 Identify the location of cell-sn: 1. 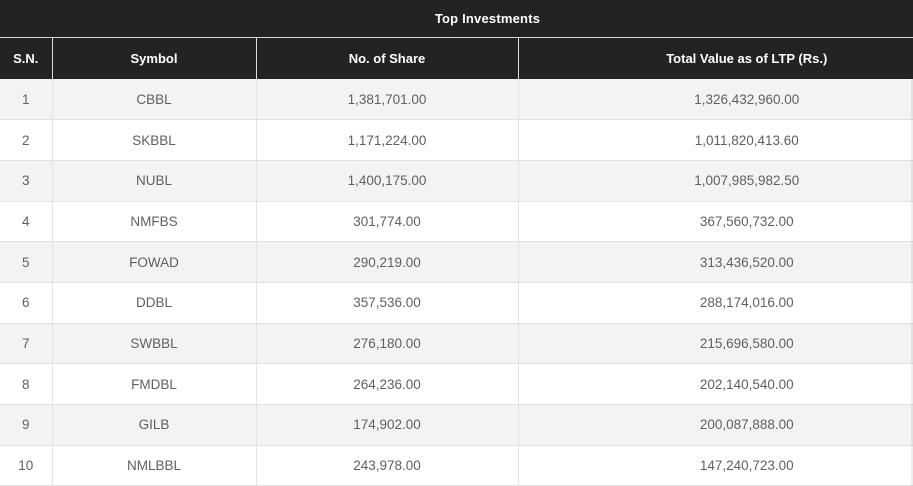
(25, 99).